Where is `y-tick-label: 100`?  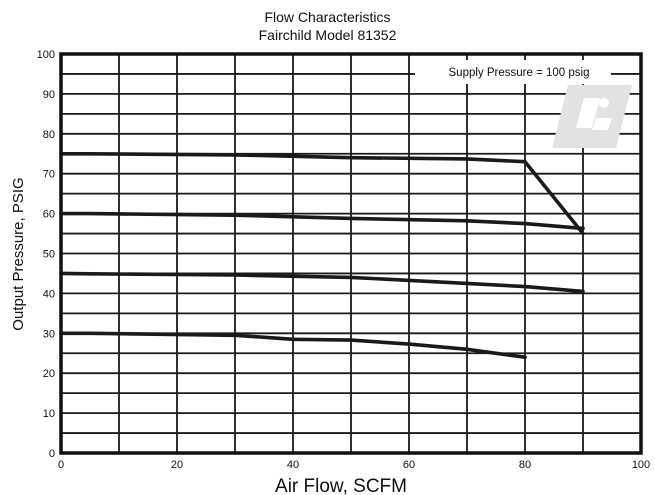 y-tick-label: 100 is located at coordinates (46, 55).